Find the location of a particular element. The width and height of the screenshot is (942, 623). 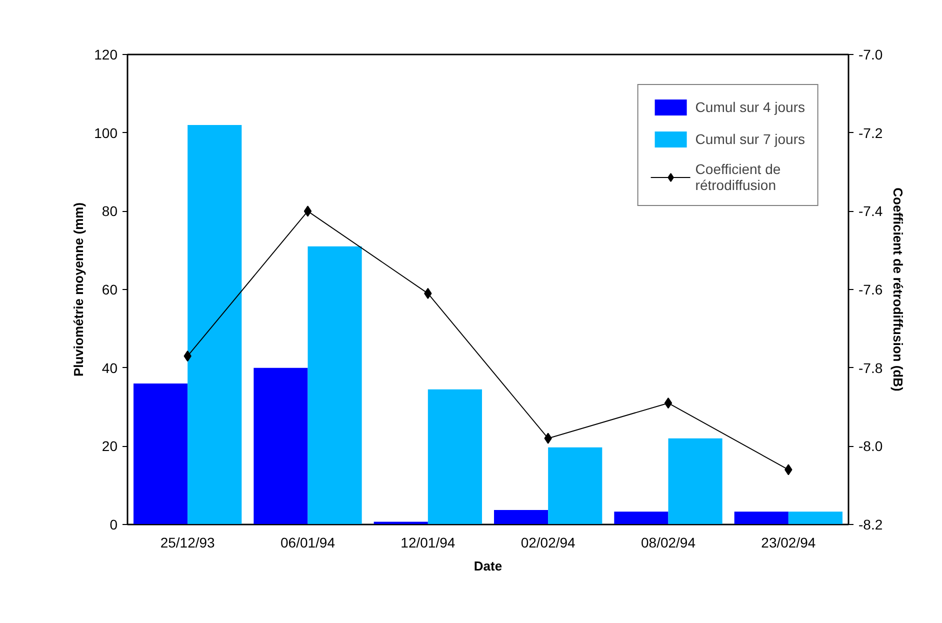

y2-tick-label: -8.2 is located at coordinates (870, 524).